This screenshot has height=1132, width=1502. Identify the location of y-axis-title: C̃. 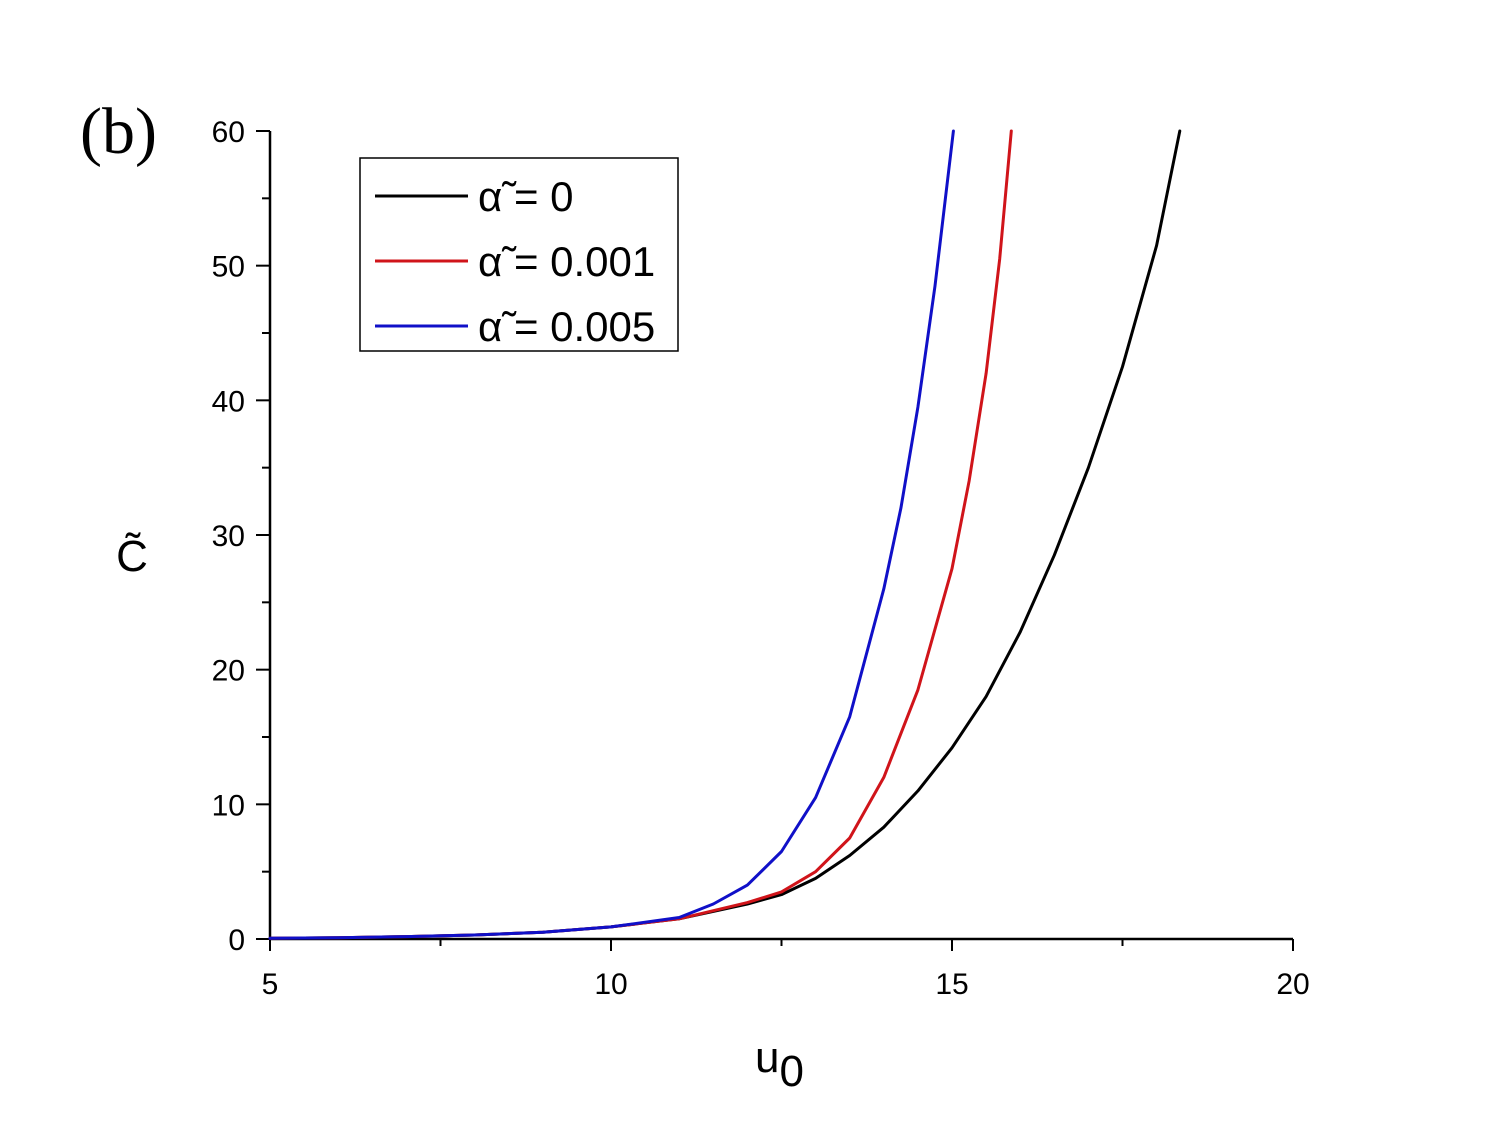
(132, 556).